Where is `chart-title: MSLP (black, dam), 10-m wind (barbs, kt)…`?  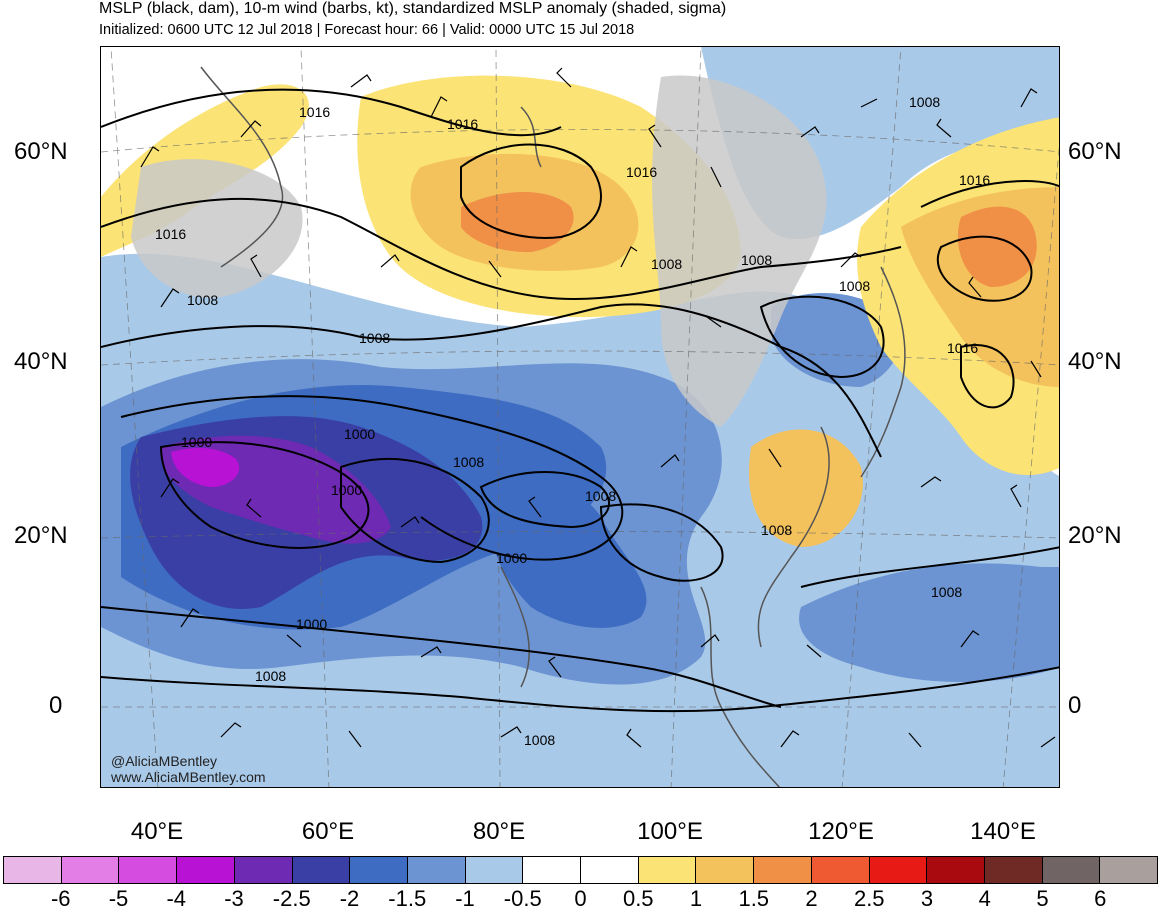 chart-title: MSLP (black, dam), 10-m wind (barbs, kt)… is located at coordinates (413, 8).